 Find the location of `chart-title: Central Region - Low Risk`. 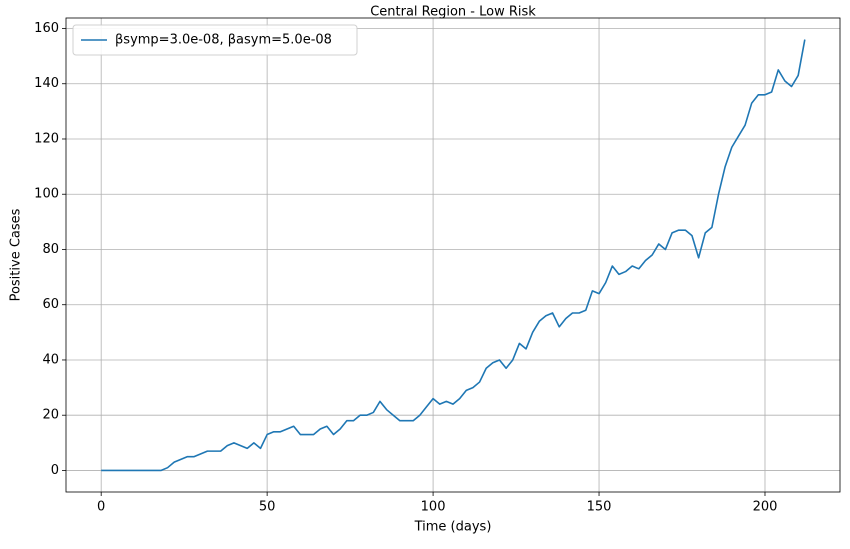

chart-title: Central Region - Low Risk is located at coordinates (453, 12).